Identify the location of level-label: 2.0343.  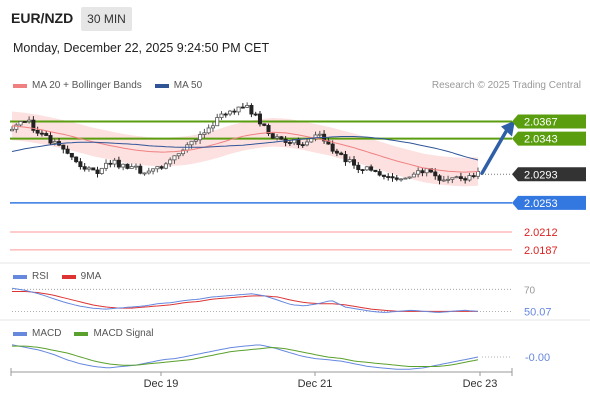
(541, 140).